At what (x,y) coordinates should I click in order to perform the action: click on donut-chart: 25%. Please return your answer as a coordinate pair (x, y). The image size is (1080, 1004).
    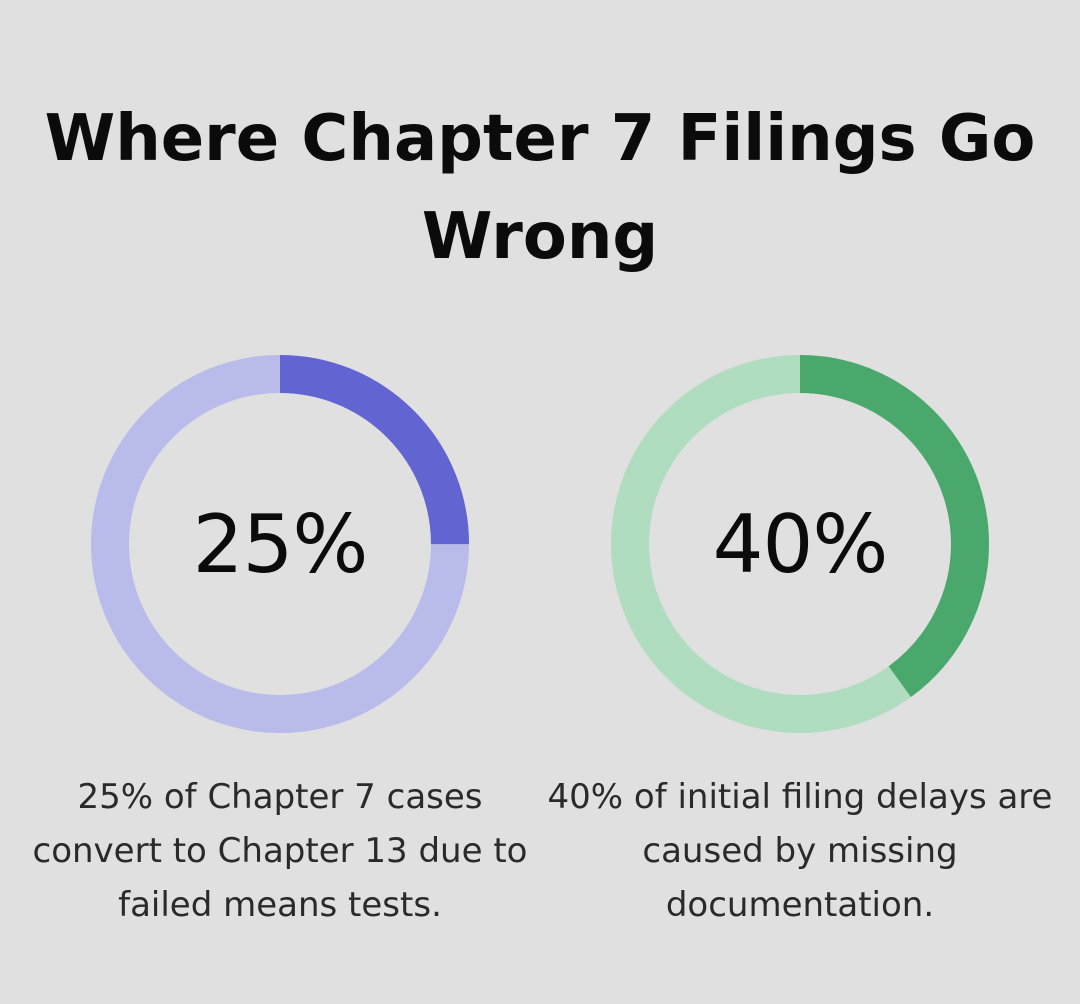
    Looking at the image, I should click on (280, 544).